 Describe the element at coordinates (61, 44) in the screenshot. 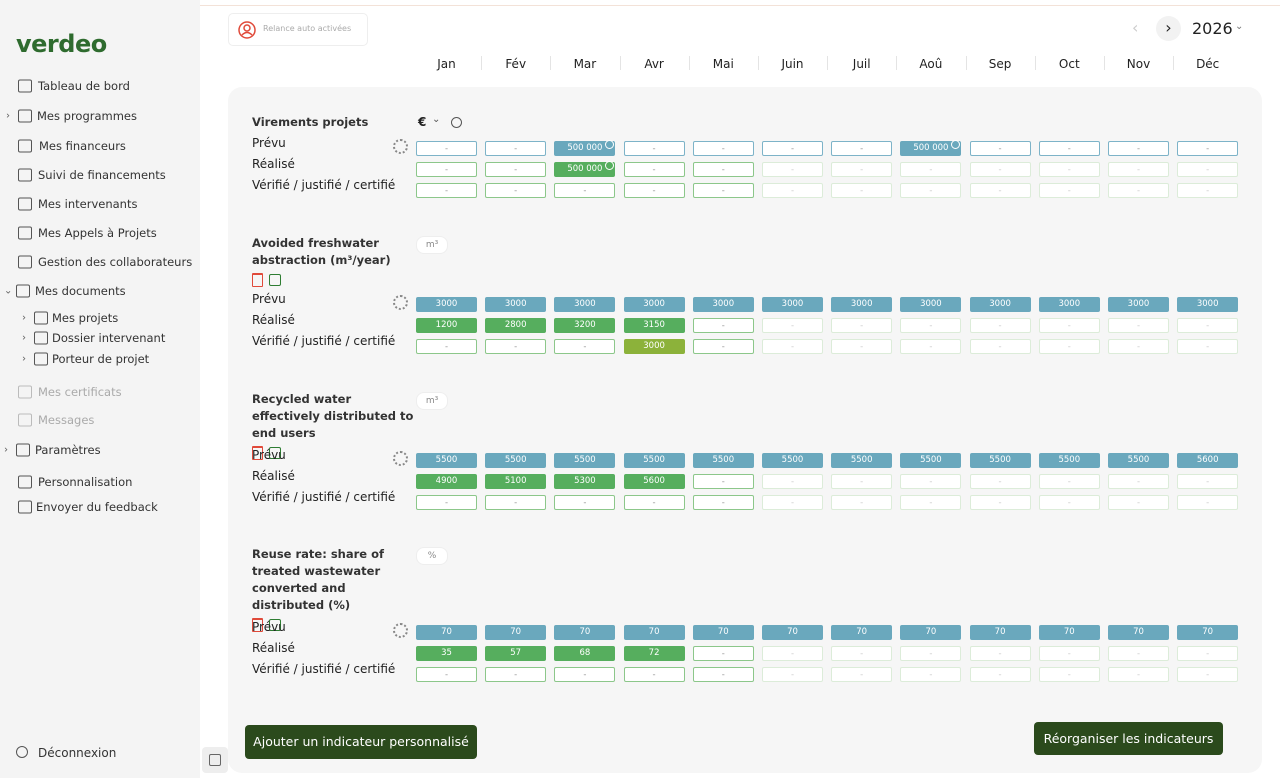

I see `brand-logo: verdeo` at that location.